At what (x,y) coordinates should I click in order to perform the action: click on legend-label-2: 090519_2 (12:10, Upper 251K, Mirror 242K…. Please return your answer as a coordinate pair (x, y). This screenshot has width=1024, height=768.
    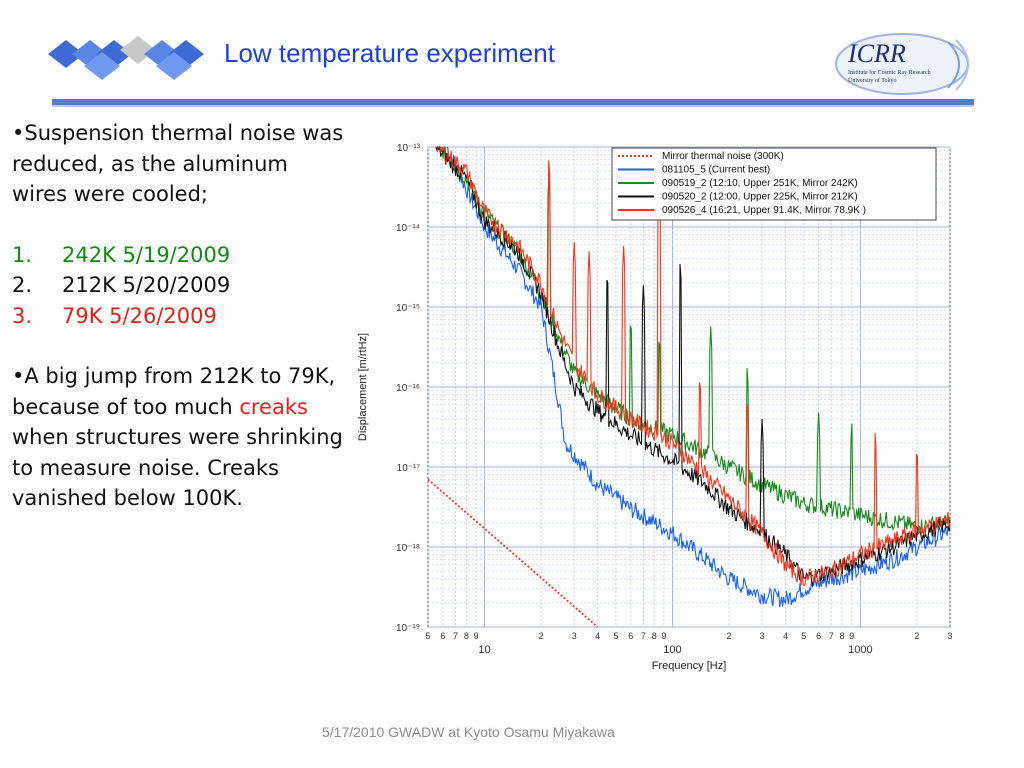
    Looking at the image, I should click on (760, 183).